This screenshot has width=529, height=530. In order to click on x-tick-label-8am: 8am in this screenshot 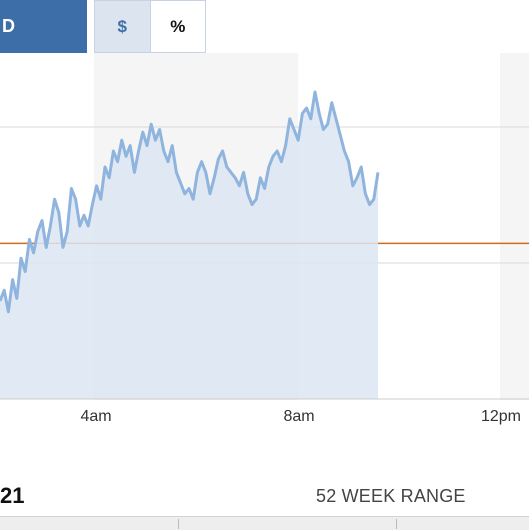, I will do `click(298, 416)`.